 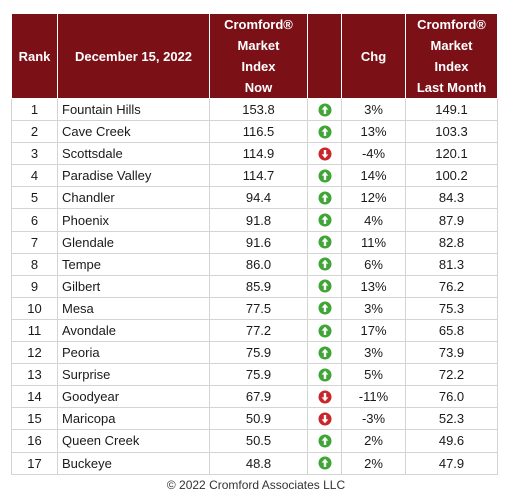 What do you see at coordinates (451, 66) in the screenshot?
I see `header-index-last-line: Index` at bounding box center [451, 66].